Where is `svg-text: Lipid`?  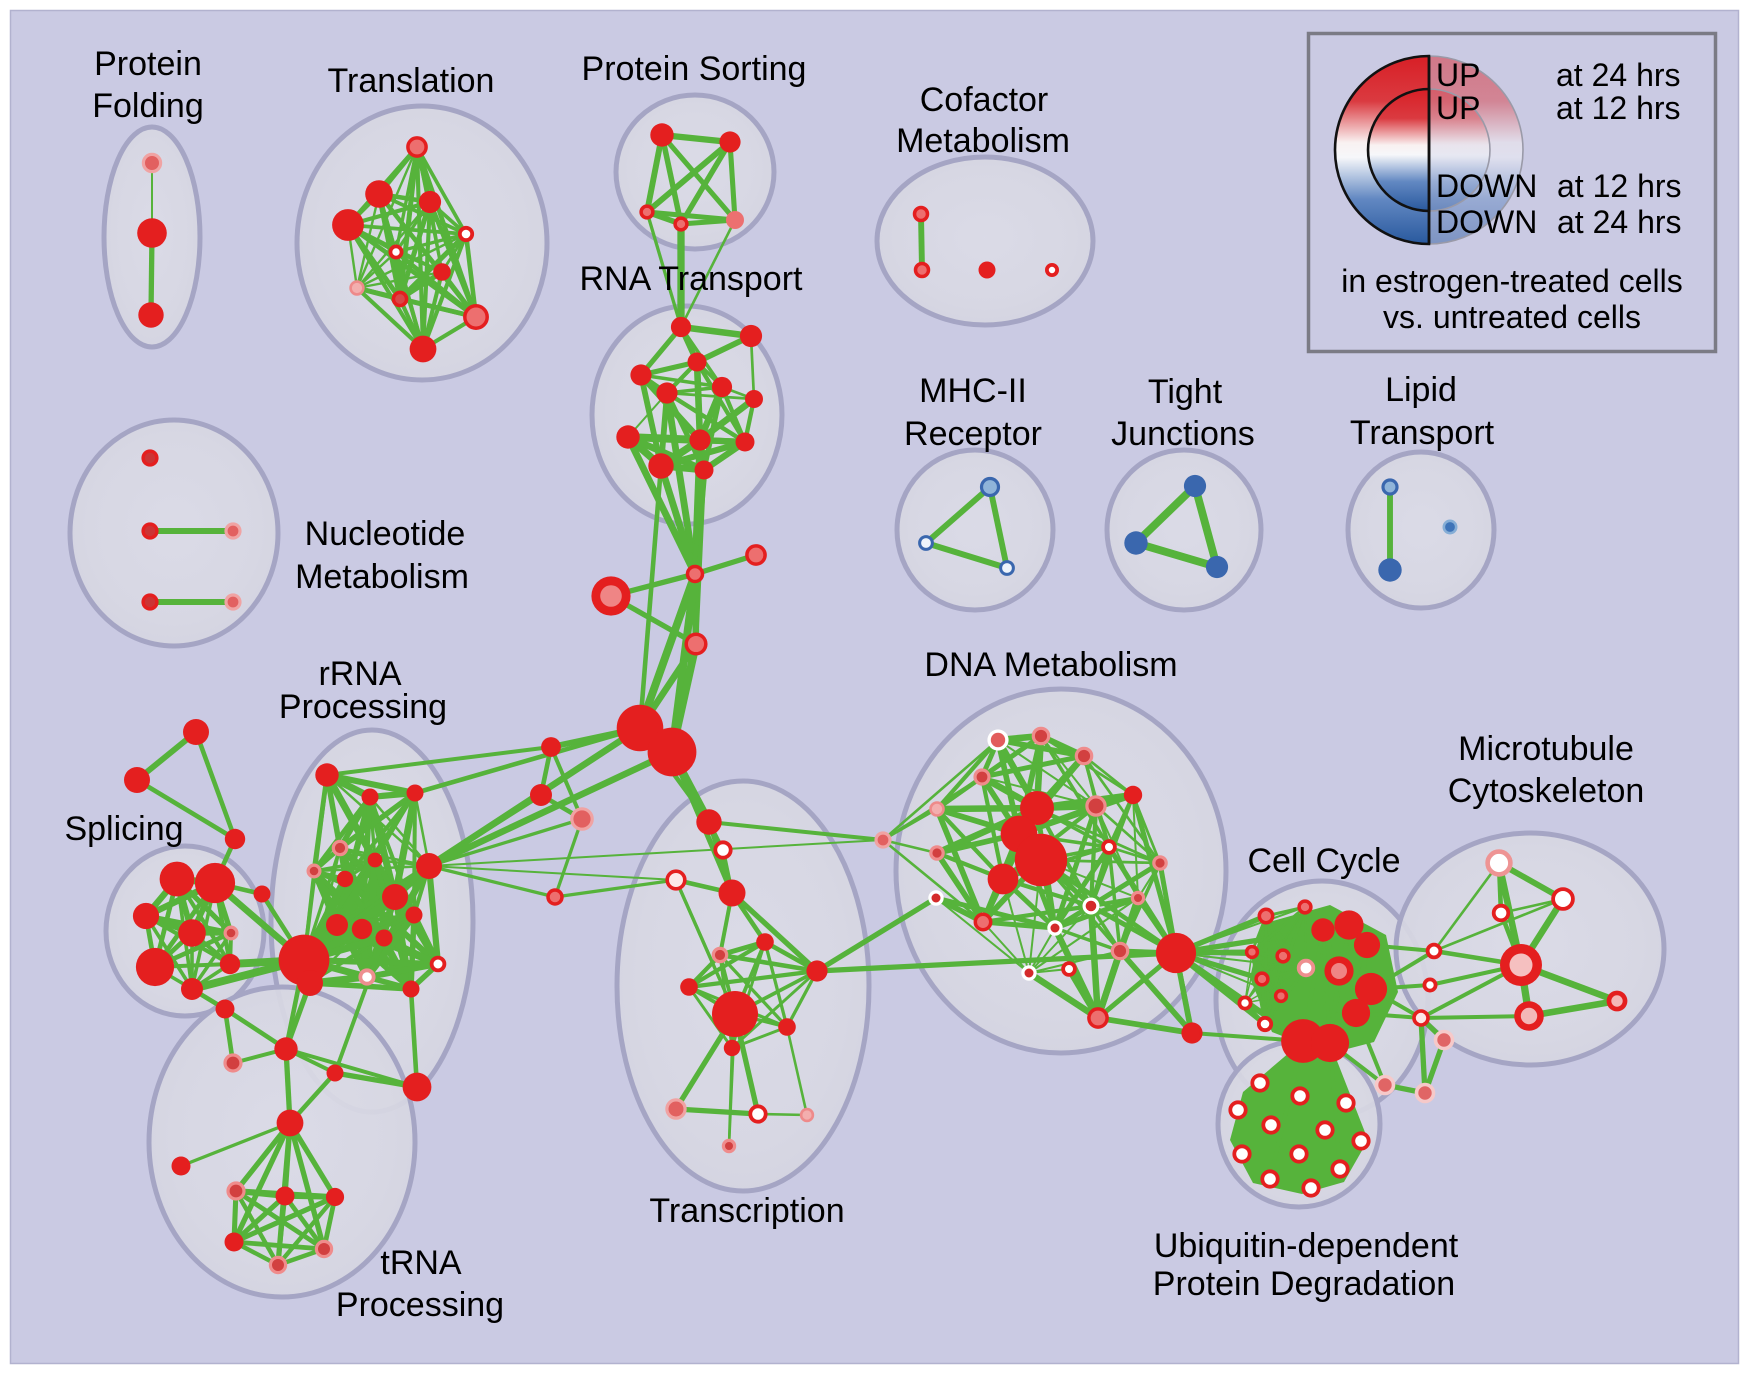 svg-text: Lipid is located at coordinates (1421, 390).